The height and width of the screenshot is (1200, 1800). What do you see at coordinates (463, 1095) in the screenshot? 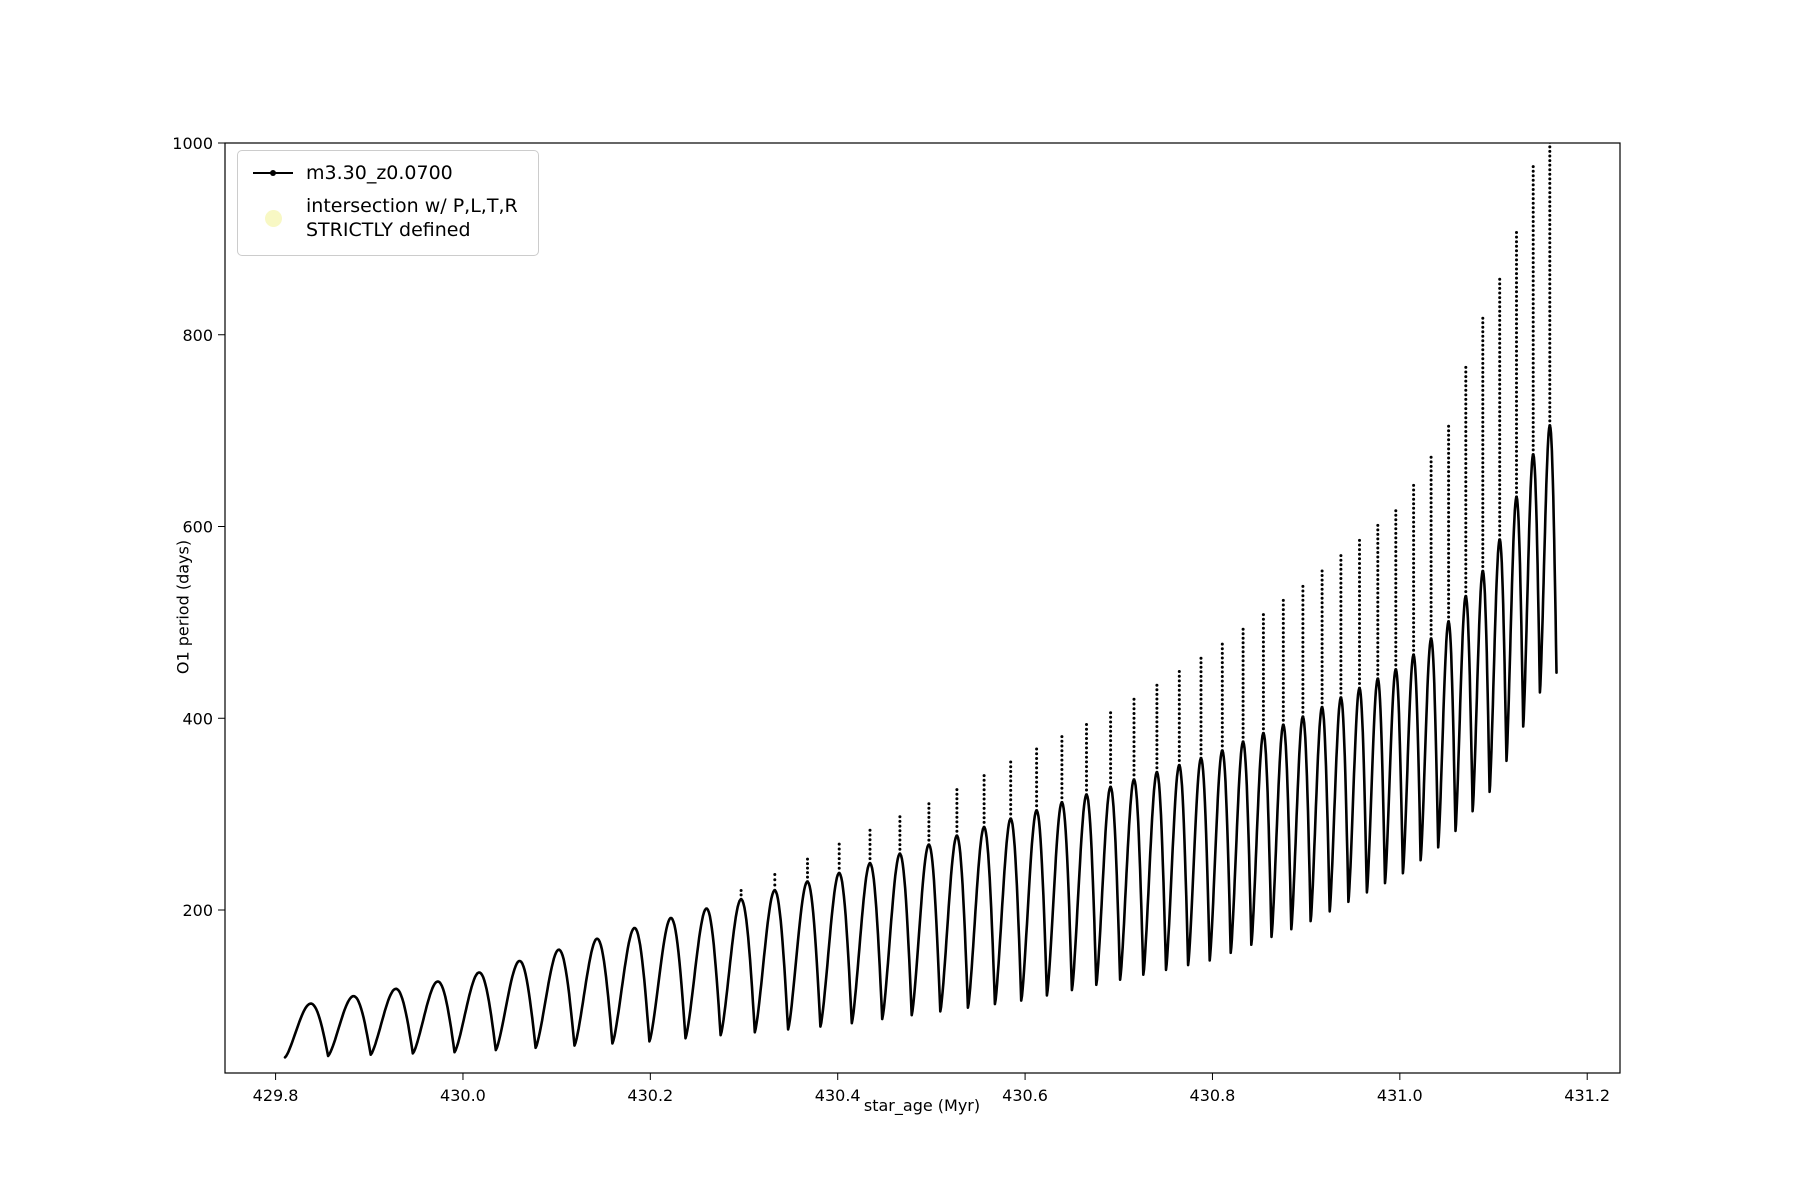
I see `x-tick-label: 430.0` at bounding box center [463, 1095].